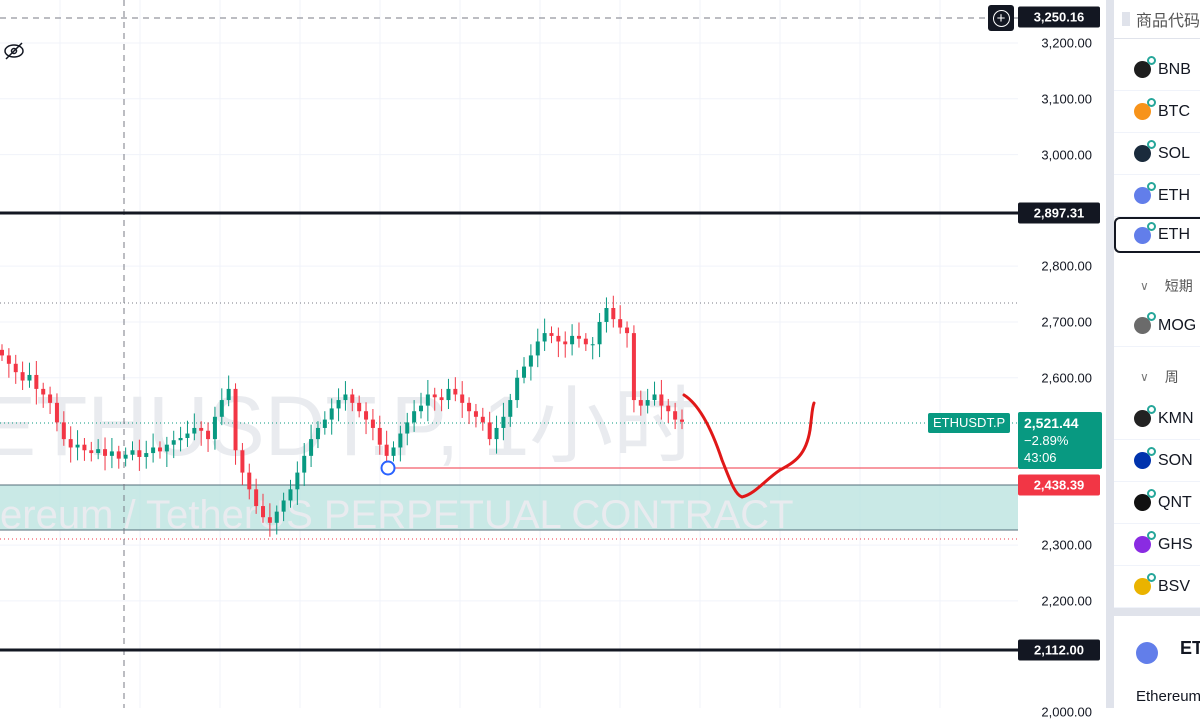 The width and height of the screenshot is (1200, 720). What do you see at coordinates (1051, 423) in the screenshot?
I see `last-price: 2,521.44` at bounding box center [1051, 423].